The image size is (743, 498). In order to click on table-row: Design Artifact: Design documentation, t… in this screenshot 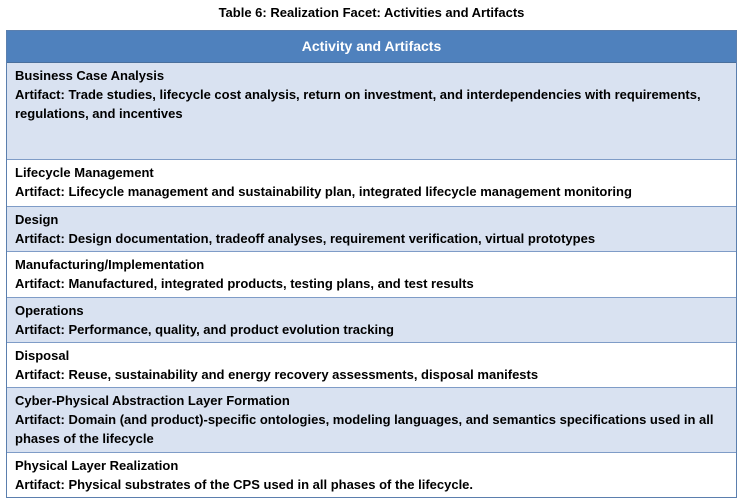, I will do `click(371, 228)`.